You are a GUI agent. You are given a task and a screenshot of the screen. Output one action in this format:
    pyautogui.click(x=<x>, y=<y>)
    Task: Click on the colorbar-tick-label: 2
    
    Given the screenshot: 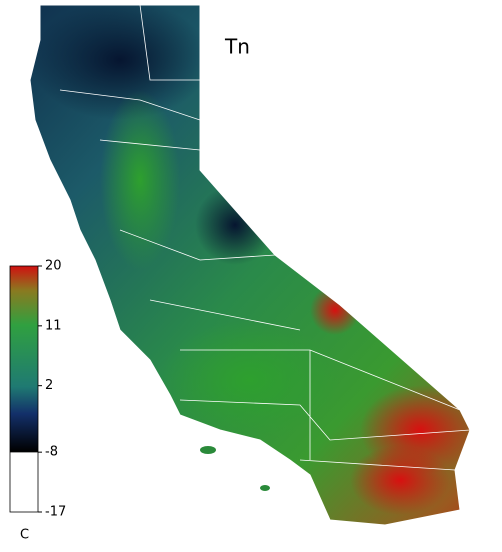 What is the action you would take?
    pyautogui.click(x=49, y=385)
    